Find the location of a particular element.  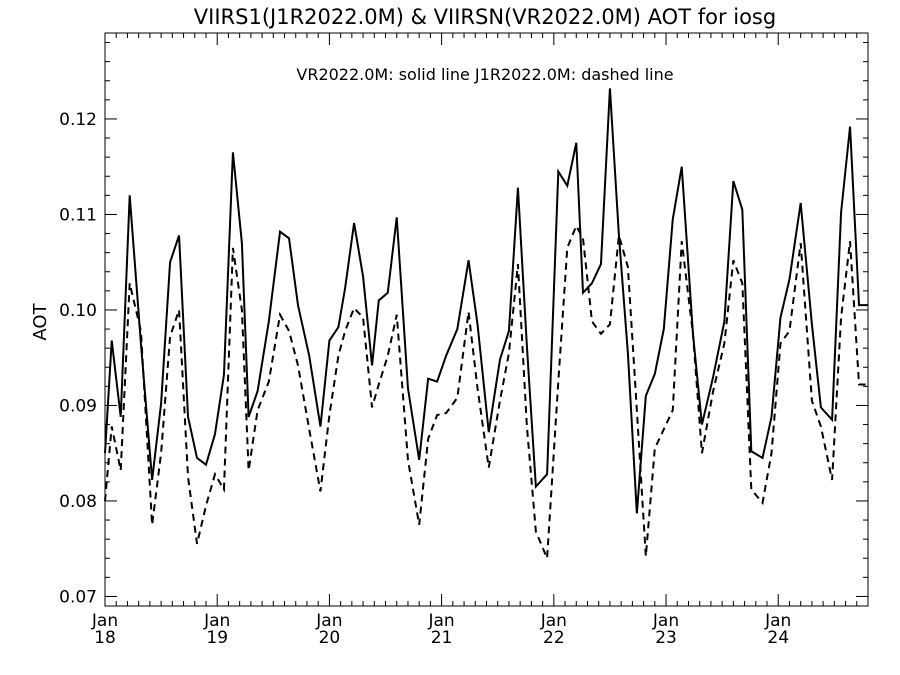

y-tick-label: 0.07 is located at coordinates (78, 597).